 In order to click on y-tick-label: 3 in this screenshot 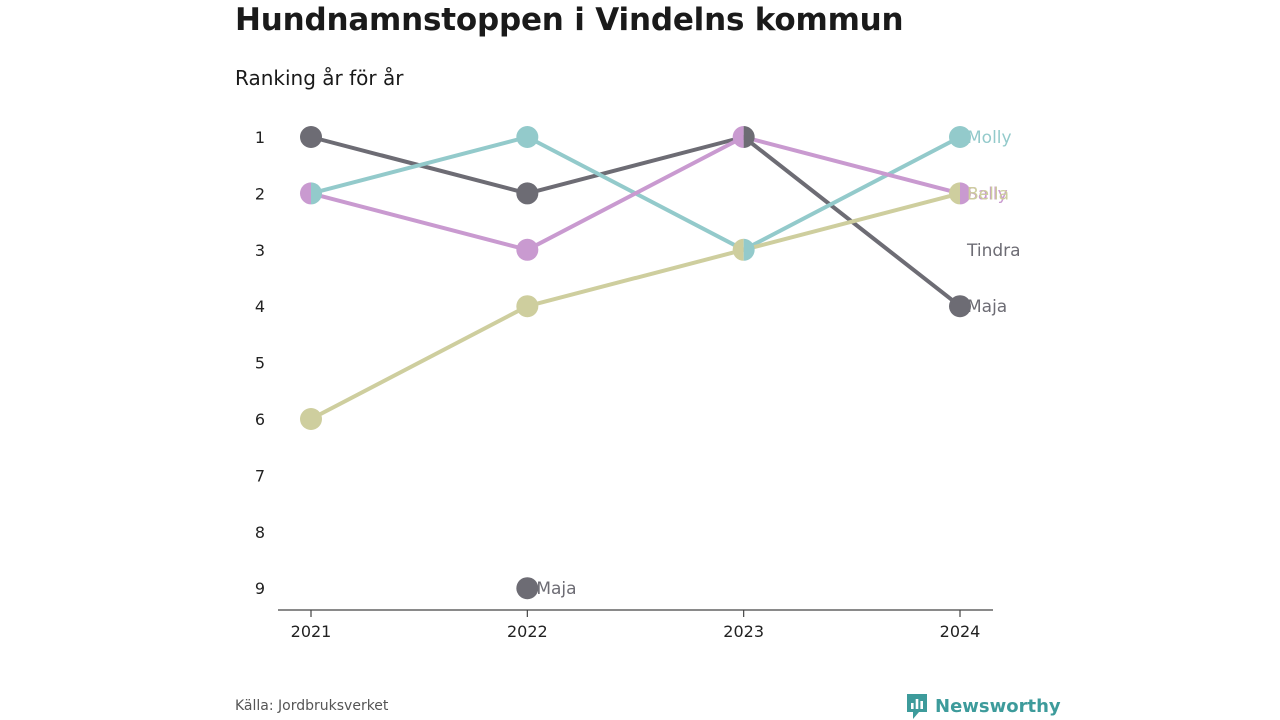, I will do `click(260, 250)`.